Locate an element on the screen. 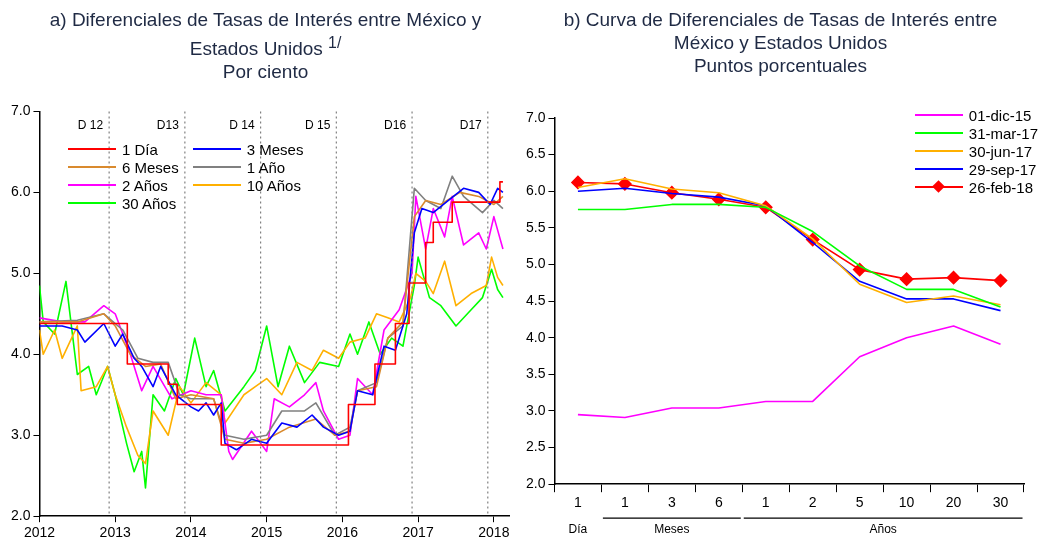 This screenshot has width=1052, height=549. y-tick-label: 4.5 is located at coordinates (535, 299).